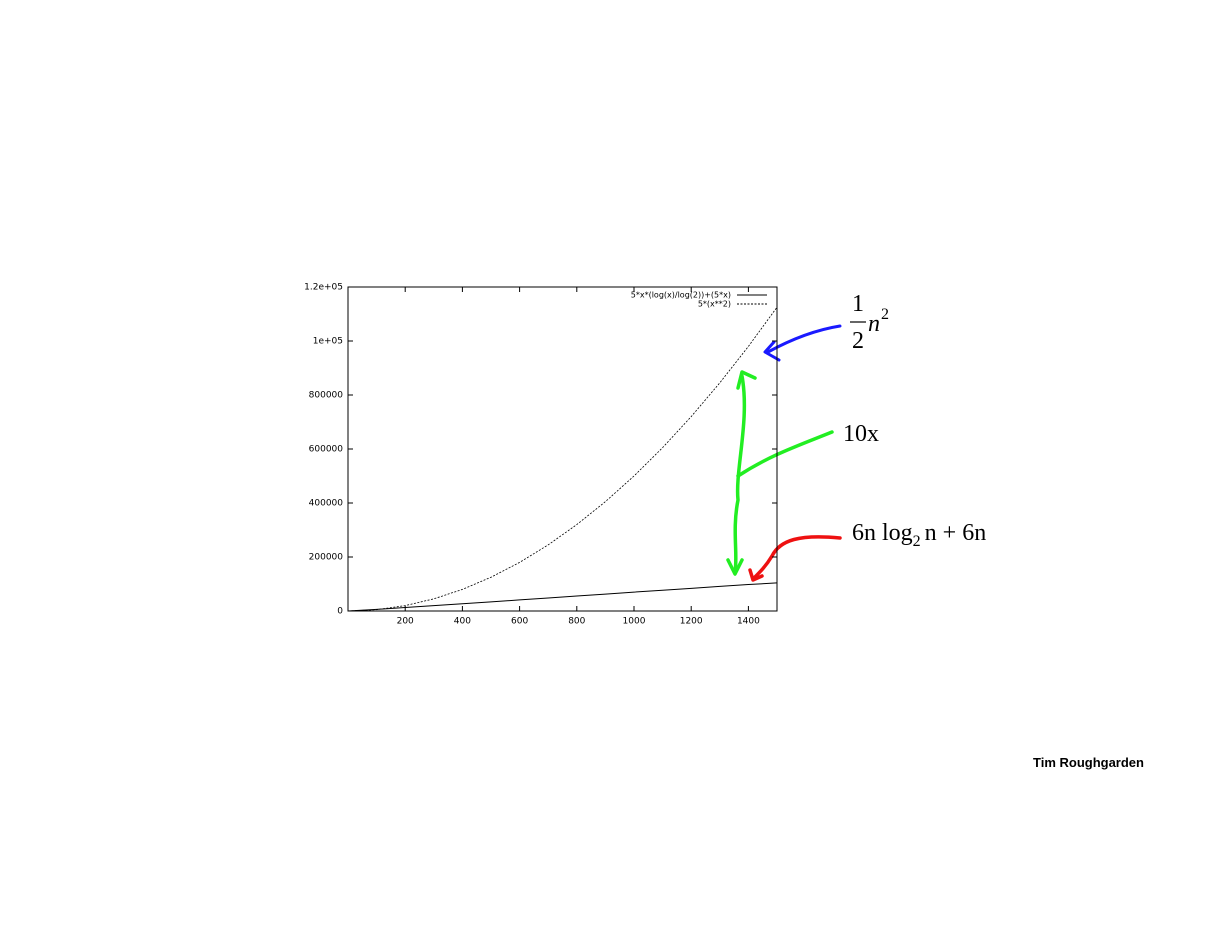 This screenshot has height=931, width=1206. What do you see at coordinates (681, 295) in the screenshot?
I see `legend-label: 5*x*(log(x)/log(2))+(5*x)` at bounding box center [681, 295].